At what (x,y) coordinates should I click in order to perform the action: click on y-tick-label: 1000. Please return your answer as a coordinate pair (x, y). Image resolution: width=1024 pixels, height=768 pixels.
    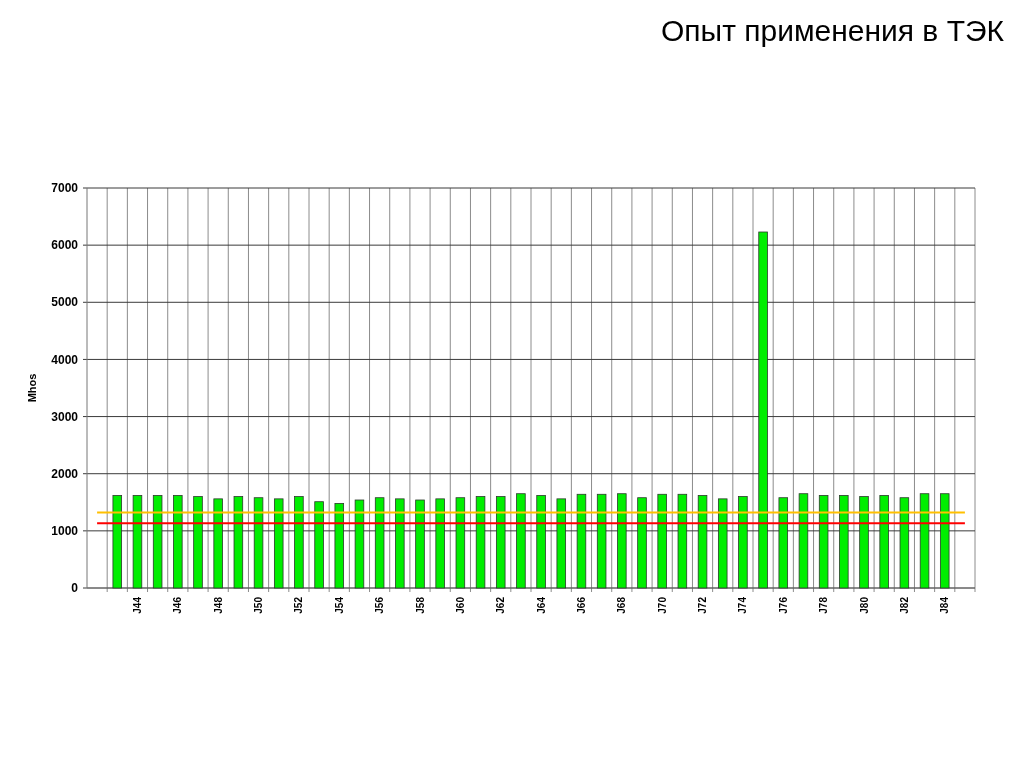
    Looking at the image, I should click on (65, 531).